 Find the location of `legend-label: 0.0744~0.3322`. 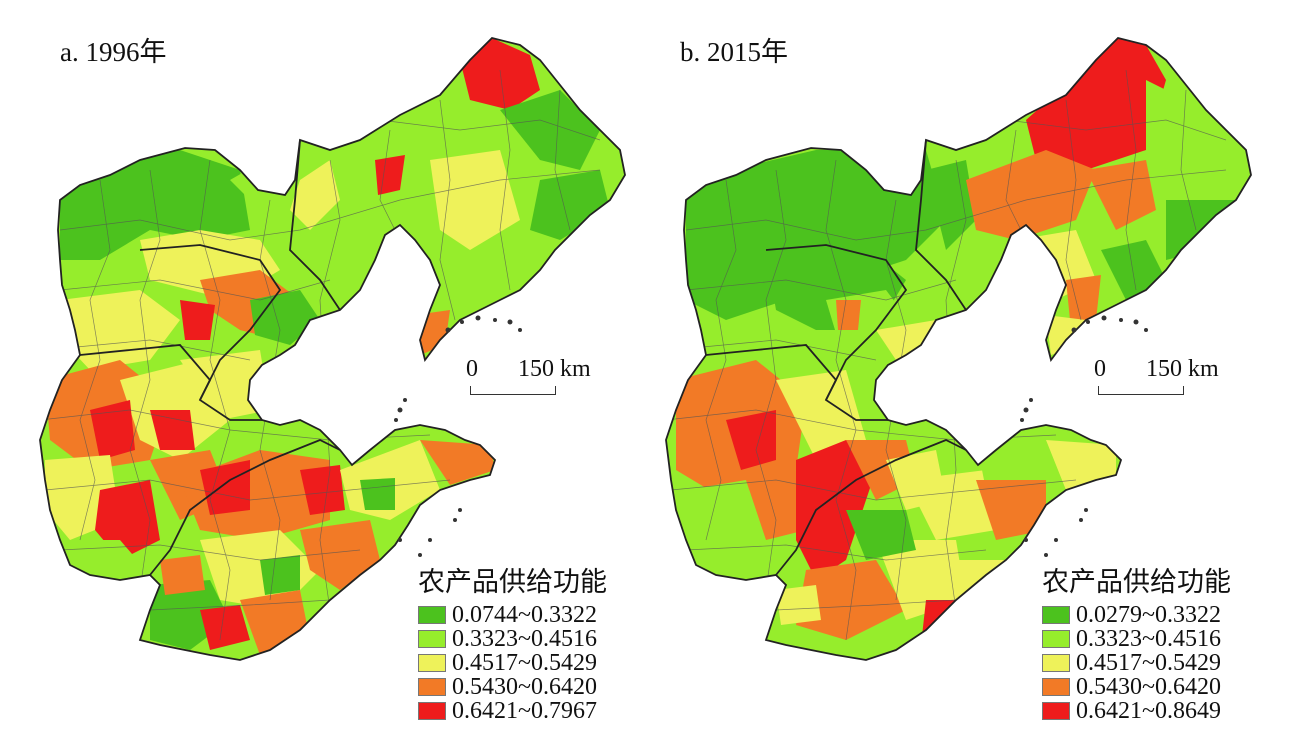

legend-label: 0.0744~0.3322 is located at coordinates (524, 614).